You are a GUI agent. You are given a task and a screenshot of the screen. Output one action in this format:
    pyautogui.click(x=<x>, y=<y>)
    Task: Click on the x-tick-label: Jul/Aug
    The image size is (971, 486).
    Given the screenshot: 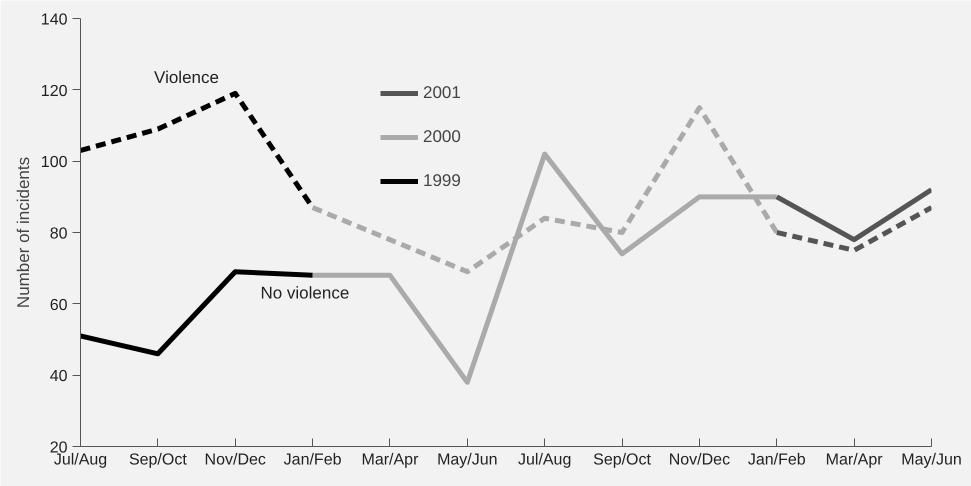 What is the action you would take?
    pyautogui.click(x=545, y=460)
    